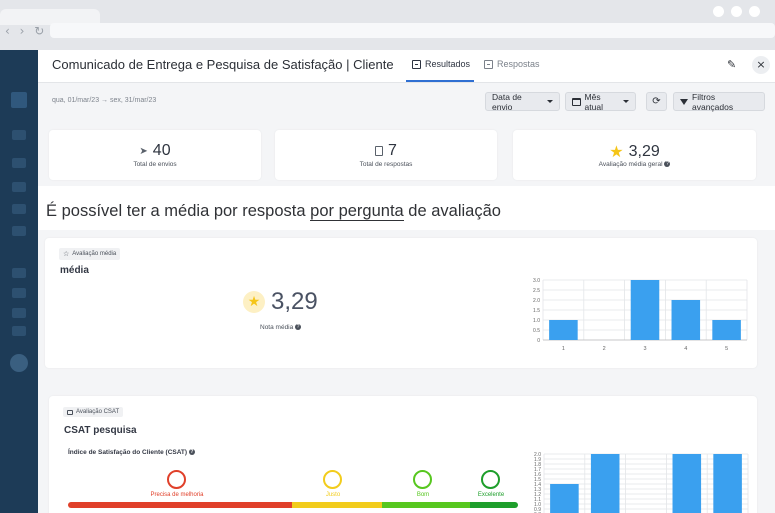 This screenshot has height=513, width=775. What do you see at coordinates (94, 254) in the screenshot?
I see `badge-label: Avaliação média` at bounding box center [94, 254].